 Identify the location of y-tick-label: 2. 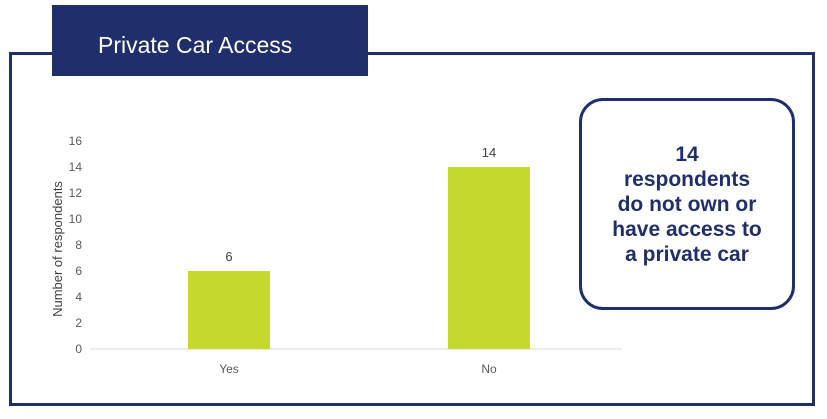
(78, 323).